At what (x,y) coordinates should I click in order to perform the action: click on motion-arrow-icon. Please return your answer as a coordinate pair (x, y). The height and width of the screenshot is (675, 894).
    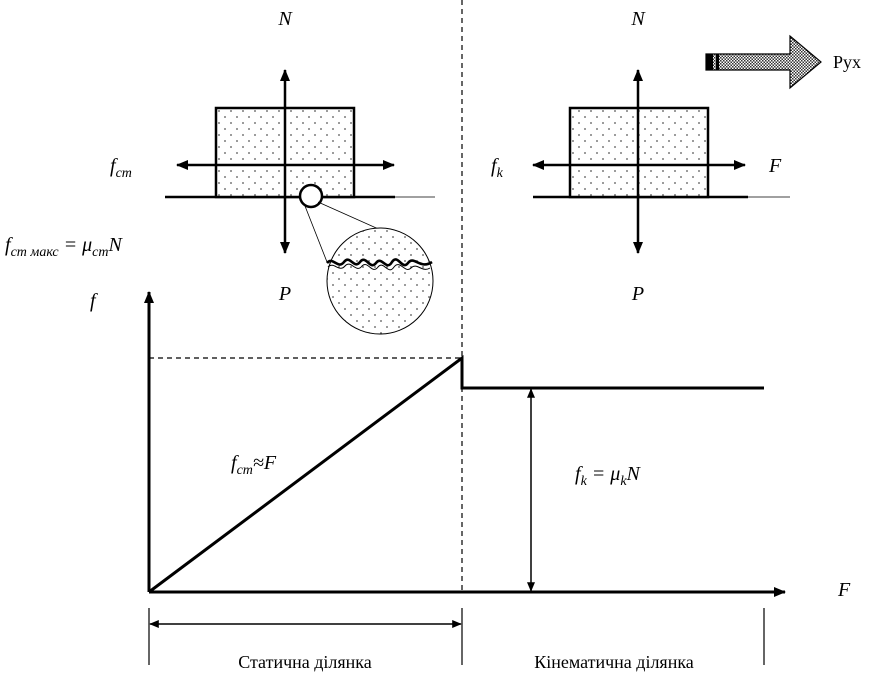
    Looking at the image, I should click on (763, 62).